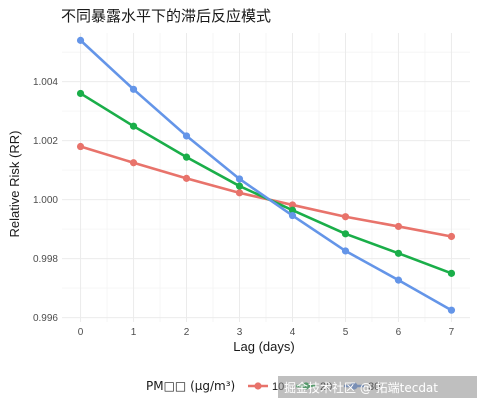 The image size is (477, 410). What do you see at coordinates (240, 332) in the screenshot?
I see `x-tick-label: 3` at bounding box center [240, 332].